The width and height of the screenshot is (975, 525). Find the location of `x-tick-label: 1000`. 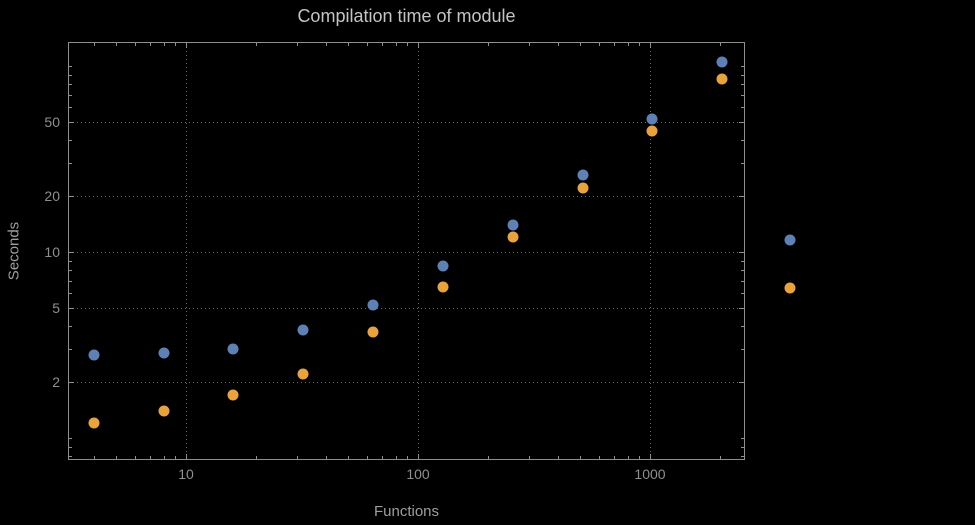

x-tick-label: 1000 is located at coordinates (650, 474).